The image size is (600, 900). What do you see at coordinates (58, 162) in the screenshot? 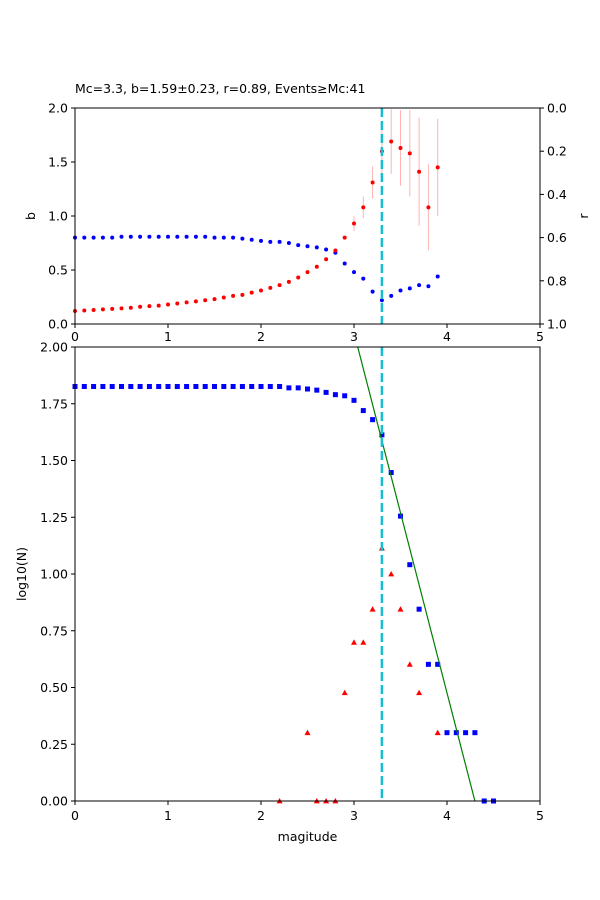
I see `y-tick-label: 1.5` at bounding box center [58, 162].